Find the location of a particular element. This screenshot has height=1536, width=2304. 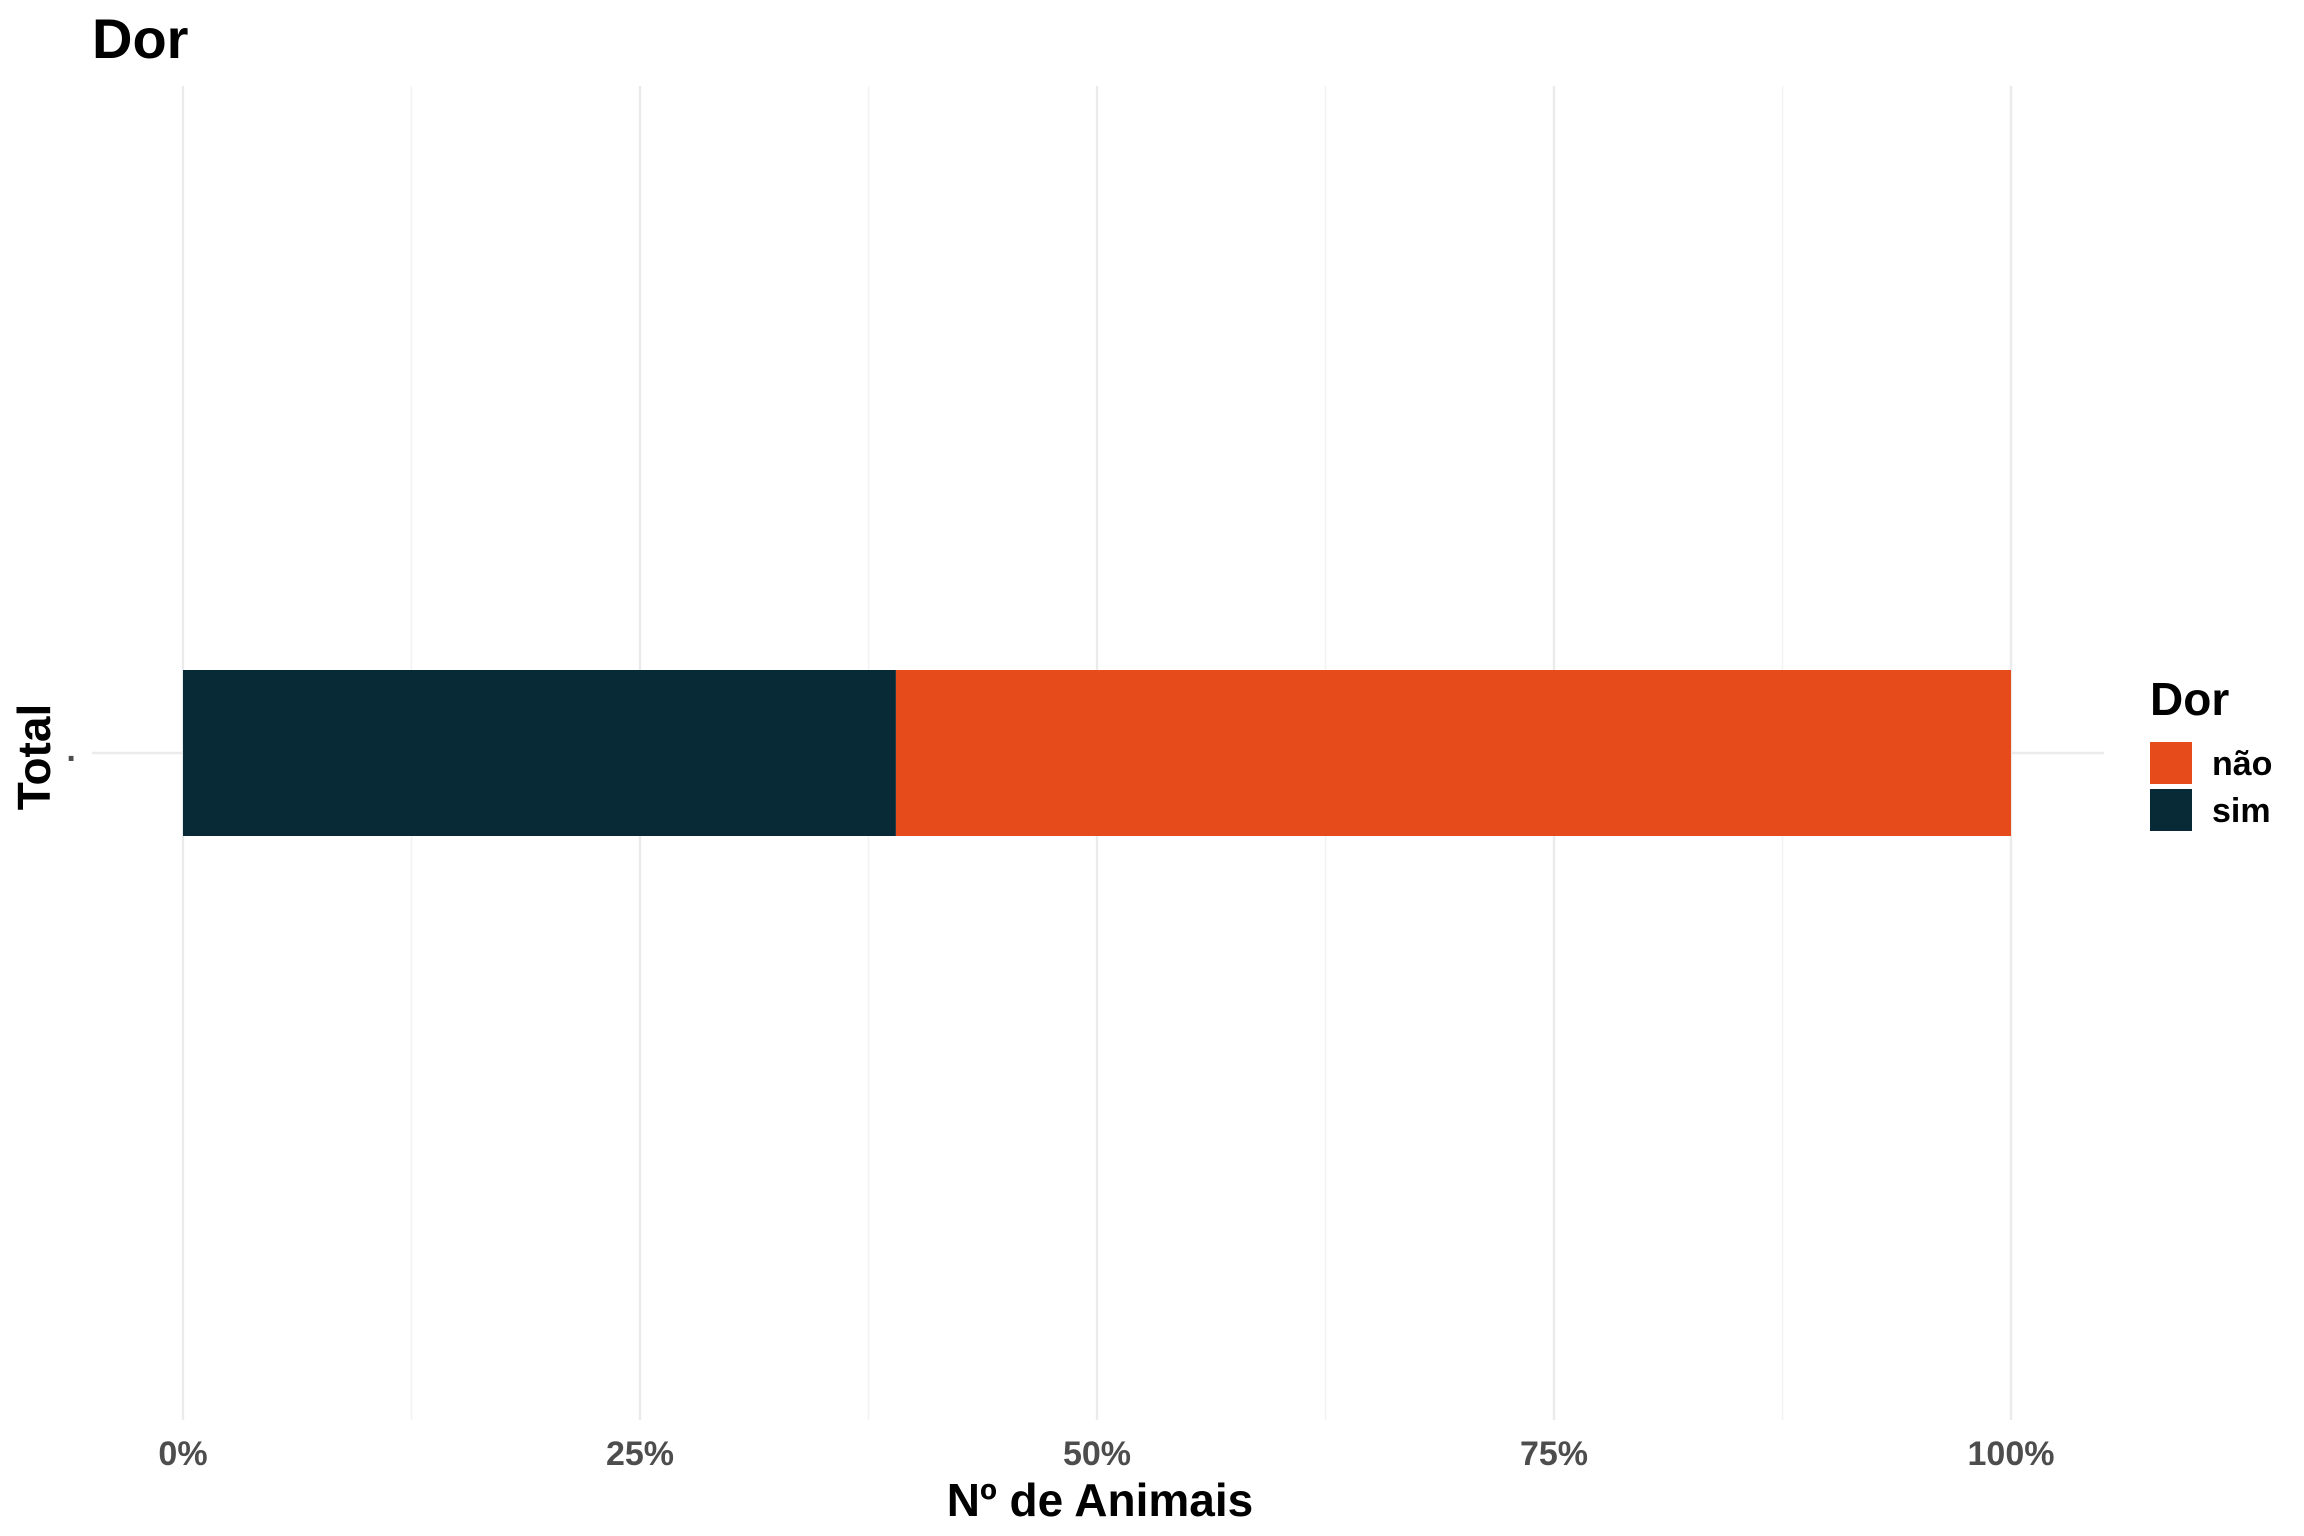

x-tick-label: 100% is located at coordinates (2011, 1454).